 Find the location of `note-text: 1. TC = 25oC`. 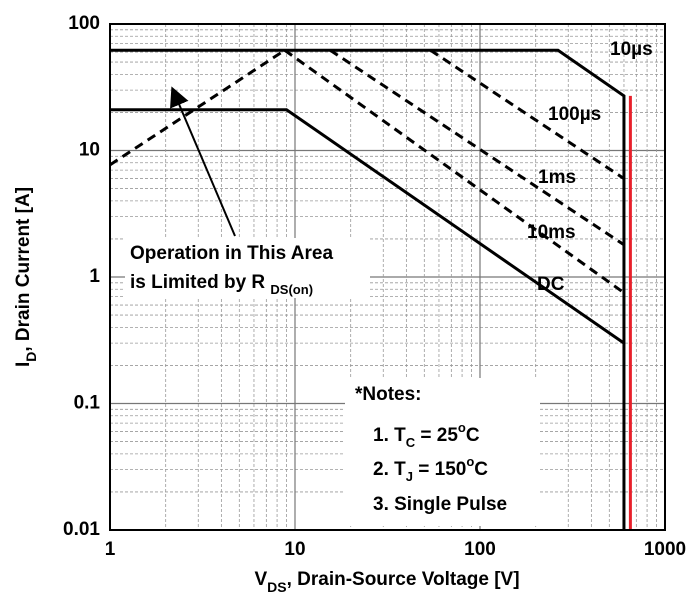

note-text: 1. TC = 25oC is located at coordinates (426, 435).